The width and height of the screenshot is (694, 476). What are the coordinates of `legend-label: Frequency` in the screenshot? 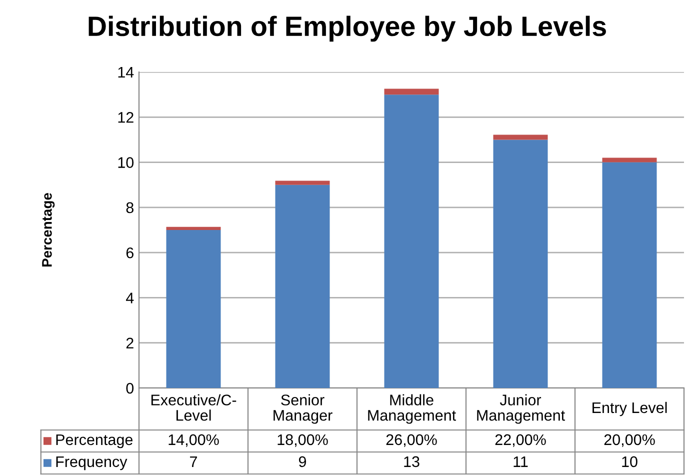 It's located at (92, 463).